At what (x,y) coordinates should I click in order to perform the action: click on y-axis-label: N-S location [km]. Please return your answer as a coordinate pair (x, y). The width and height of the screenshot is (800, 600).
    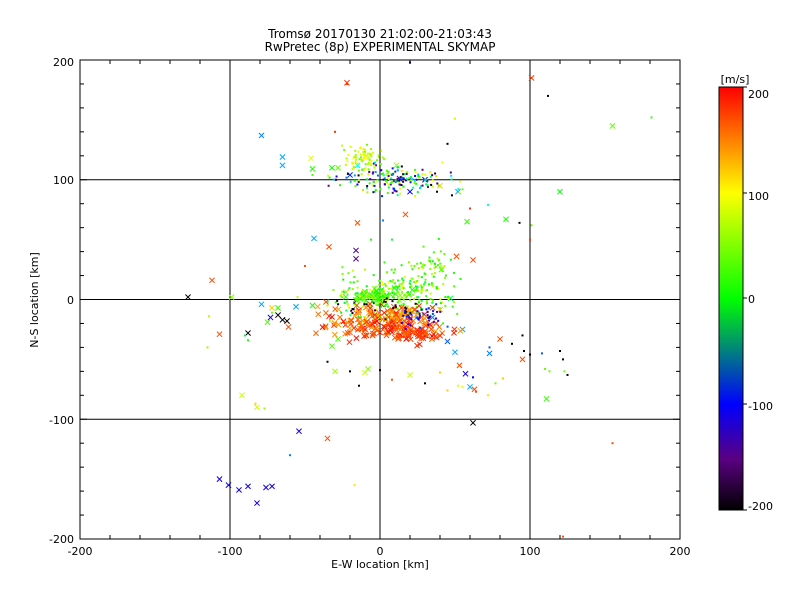
    Looking at the image, I should click on (34, 300).